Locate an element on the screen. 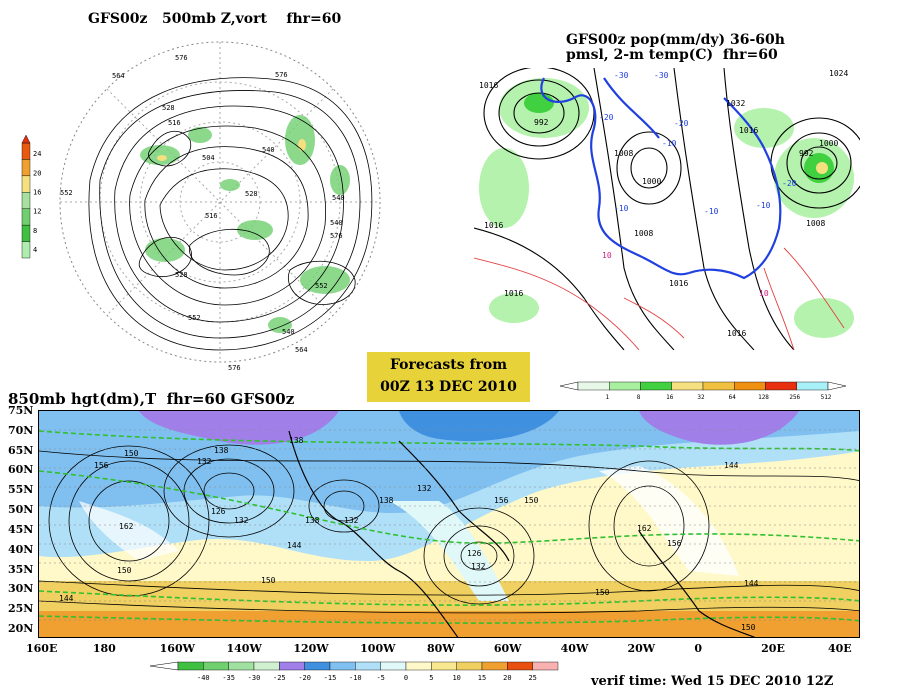  pressure-label: 992 is located at coordinates (806, 153).